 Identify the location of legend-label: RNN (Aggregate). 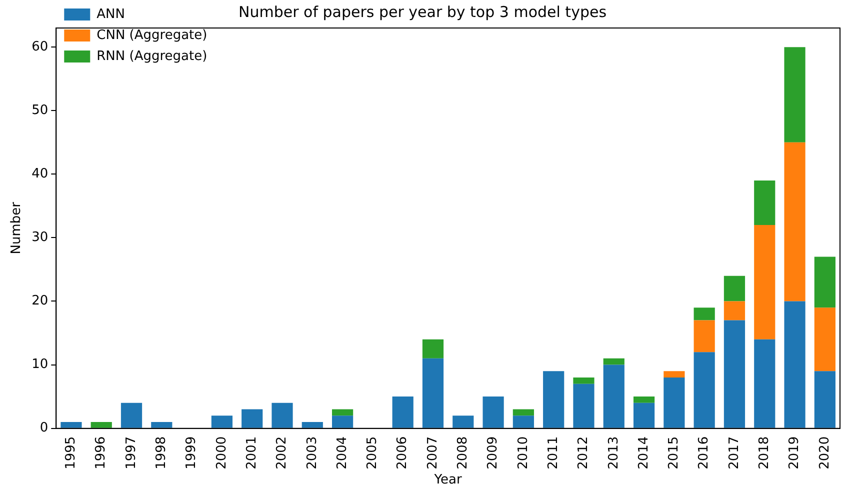
(152, 56).